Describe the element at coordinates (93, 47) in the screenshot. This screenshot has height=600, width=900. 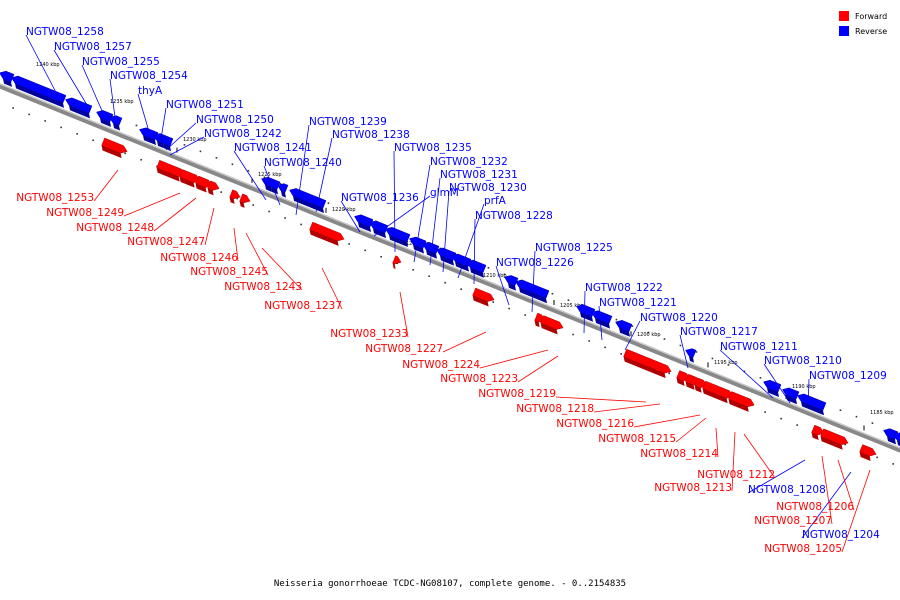
I see `gene-label: NGTW08_1257` at that location.